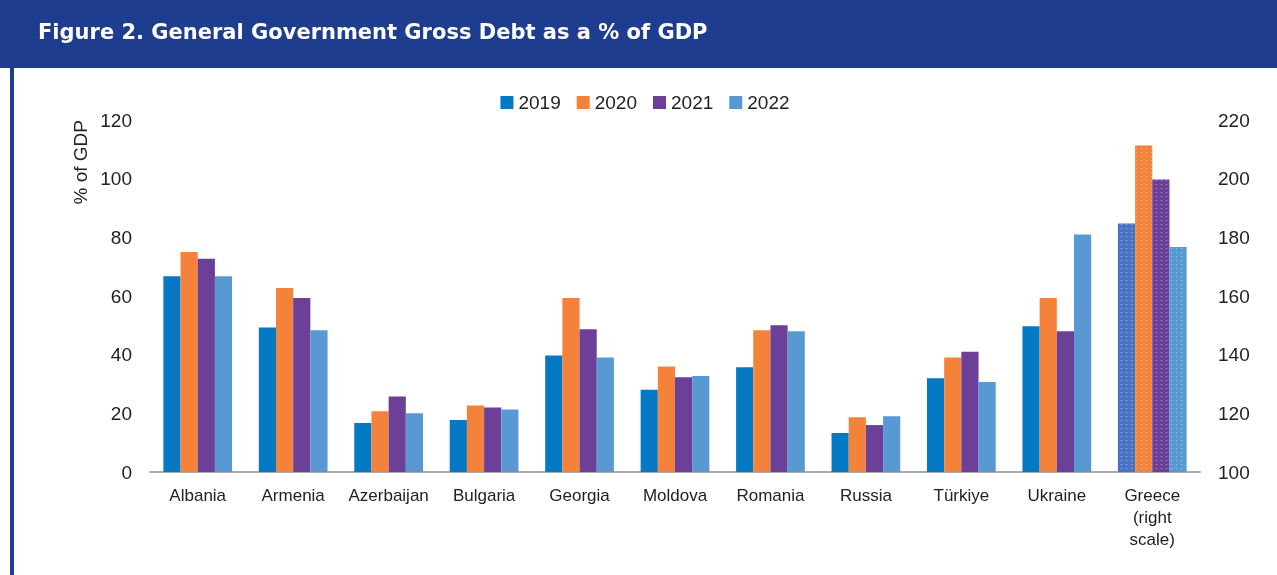 The image size is (1277, 575). Describe the element at coordinates (121, 355) in the screenshot. I see `y-tick-label: 40` at that location.